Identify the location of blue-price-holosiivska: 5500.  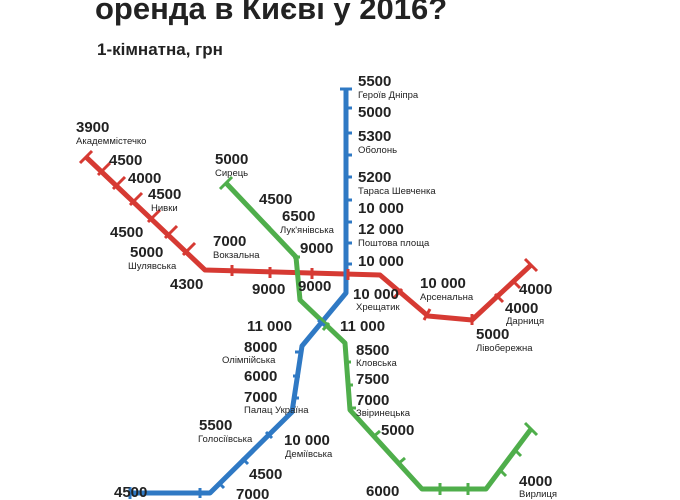
(215, 425).